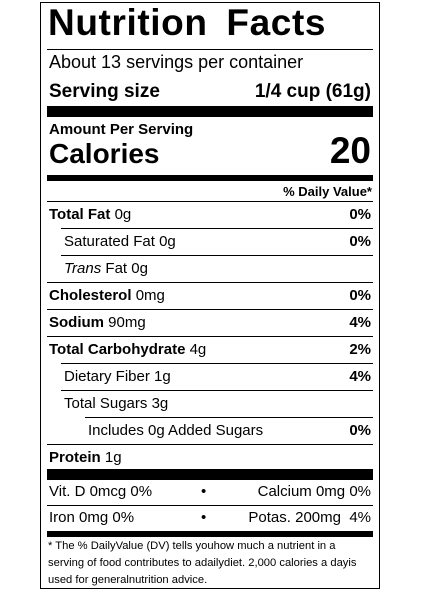 The height and width of the screenshot is (593, 423). Describe the element at coordinates (80, 214) in the screenshot. I see `nutrient-name: Total Fat` at that location.